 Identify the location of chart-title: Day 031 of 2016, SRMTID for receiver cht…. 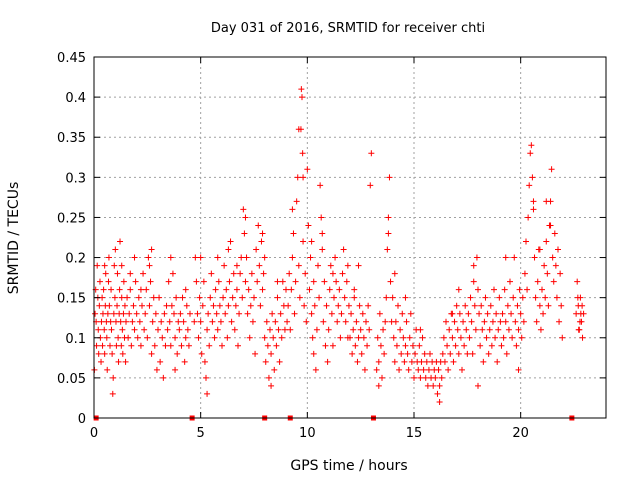
(348, 28).